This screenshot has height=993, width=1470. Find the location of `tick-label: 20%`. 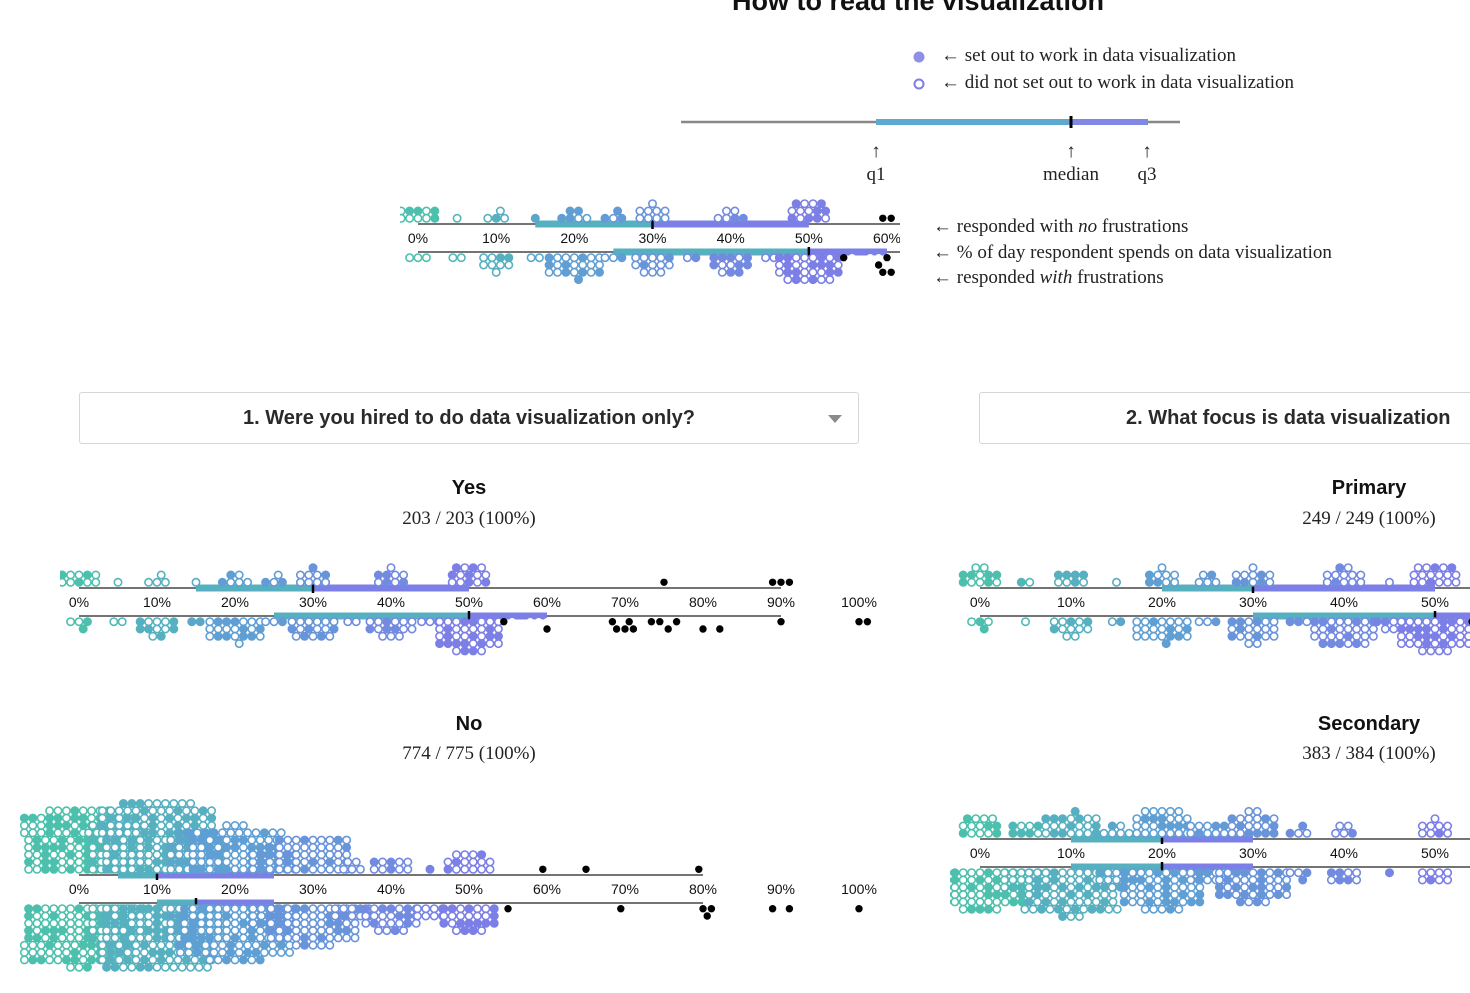

tick-label: 20% is located at coordinates (235, 602).